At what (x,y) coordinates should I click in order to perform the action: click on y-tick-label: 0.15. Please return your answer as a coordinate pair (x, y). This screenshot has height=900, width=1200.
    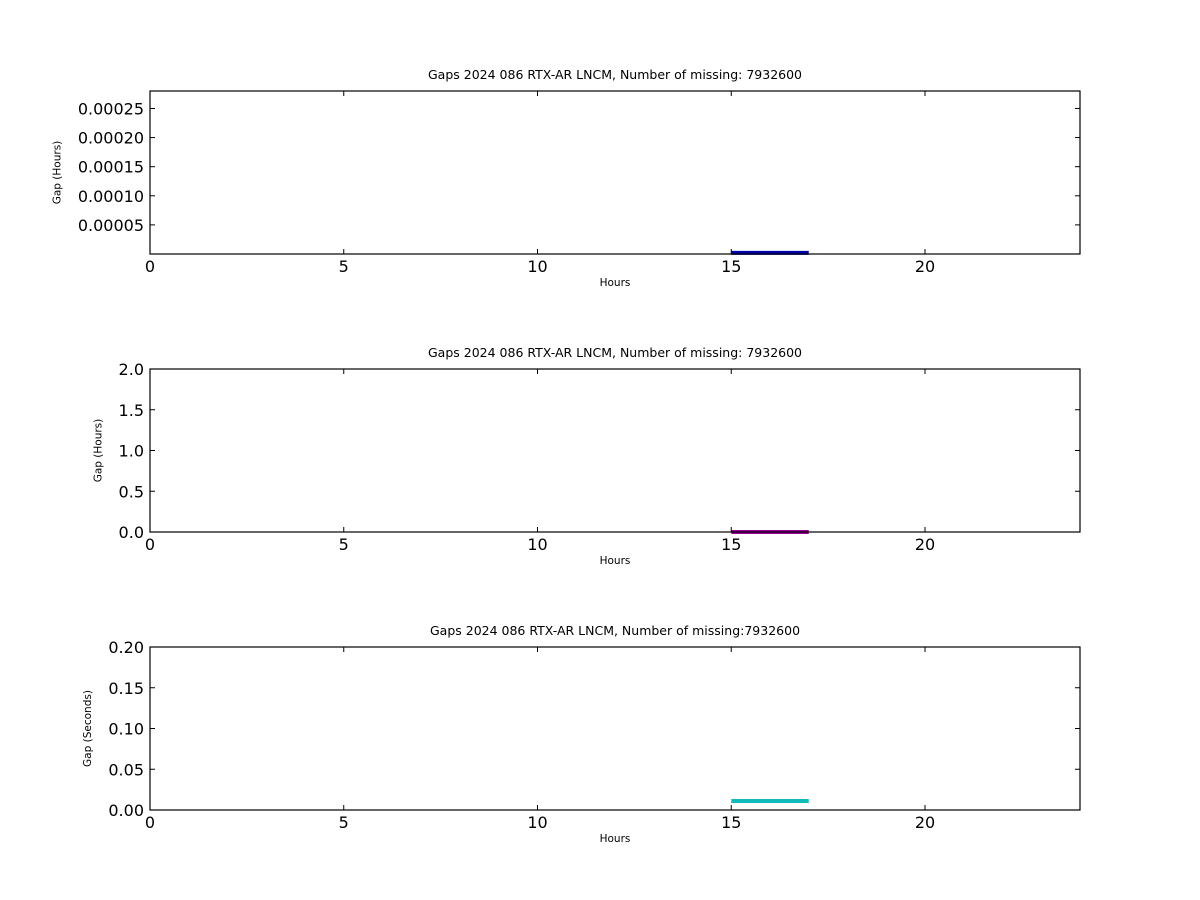
    Looking at the image, I should click on (126, 688).